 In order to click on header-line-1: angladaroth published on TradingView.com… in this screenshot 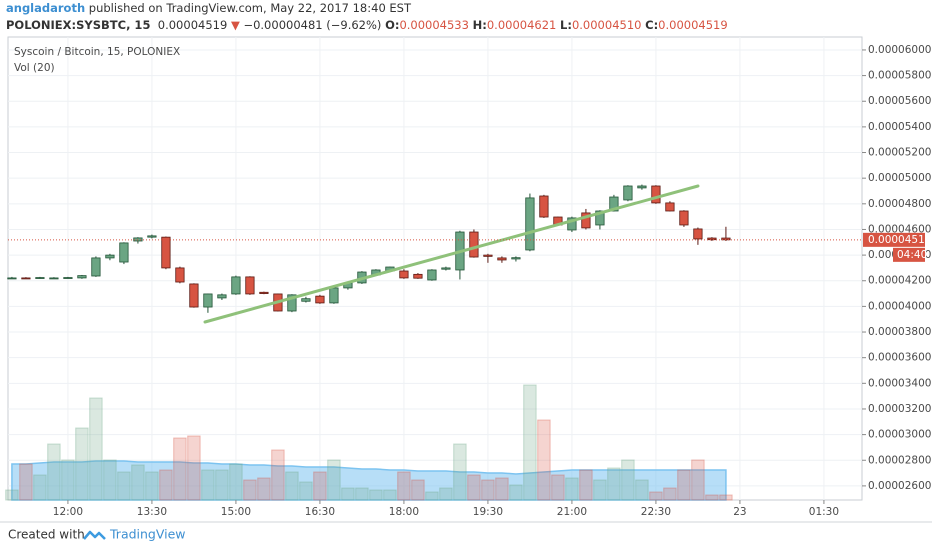, I will do `click(367, 8)`.